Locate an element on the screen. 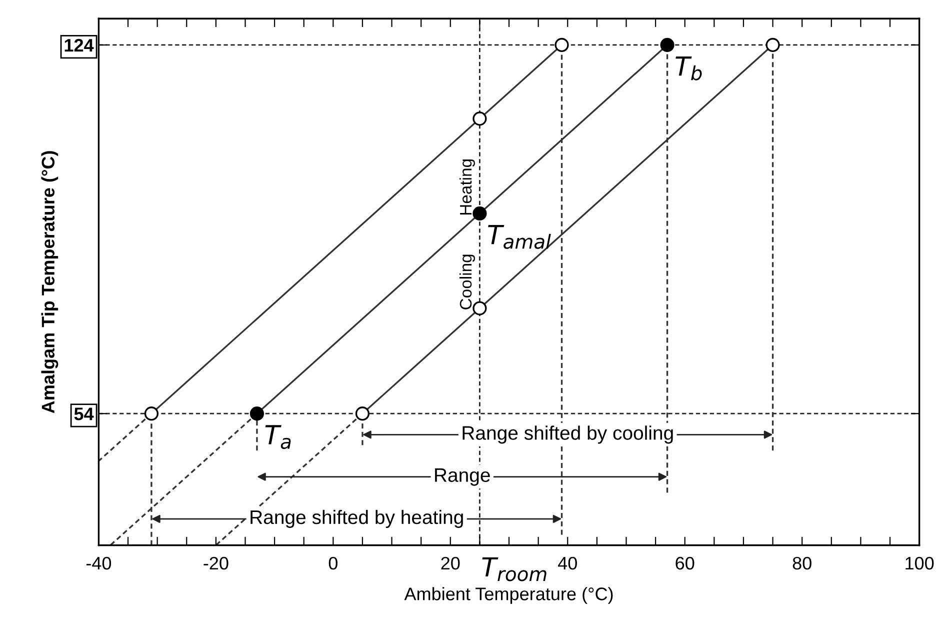 The width and height of the screenshot is (940, 621). x-tick-label: 100 is located at coordinates (920, 563).